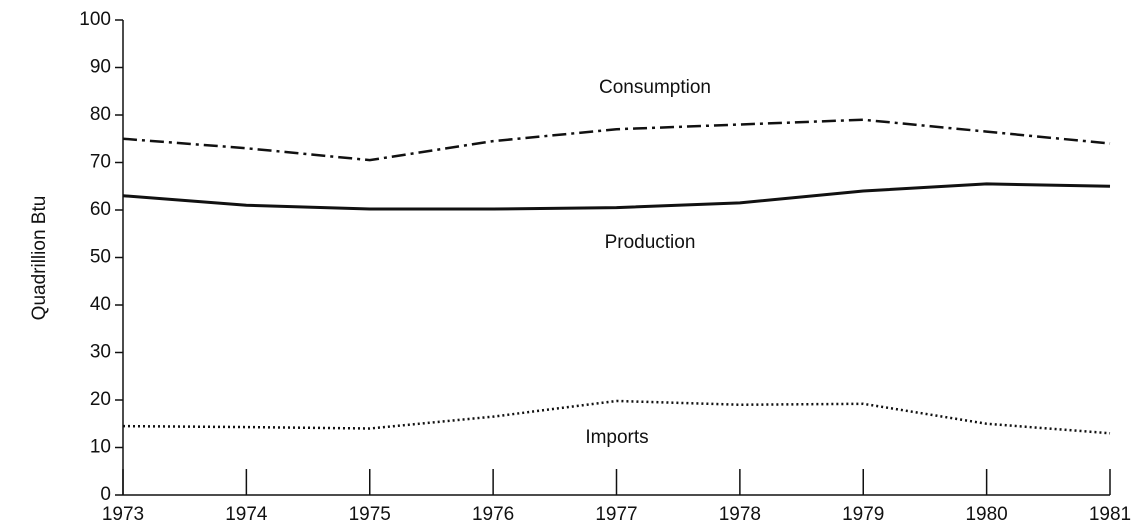 Image resolution: width=1141 pixels, height=530 pixels. What do you see at coordinates (493, 514) in the screenshot?
I see `x-tick-label: 1976` at bounding box center [493, 514].